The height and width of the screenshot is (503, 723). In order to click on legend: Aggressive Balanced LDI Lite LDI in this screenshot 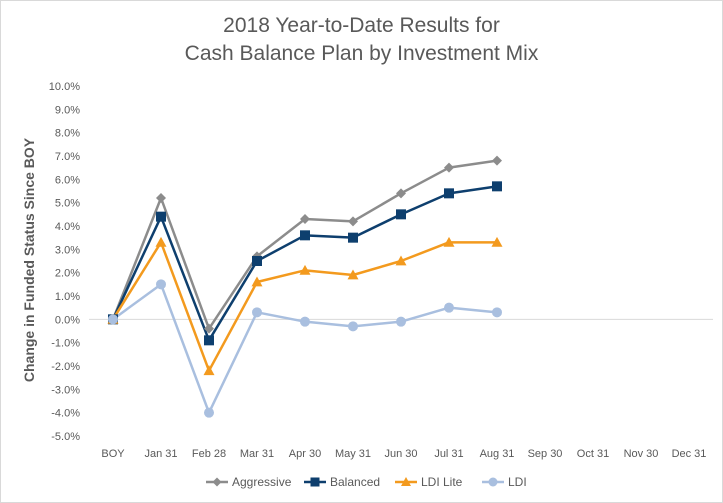, I will do `click(366, 482)`.